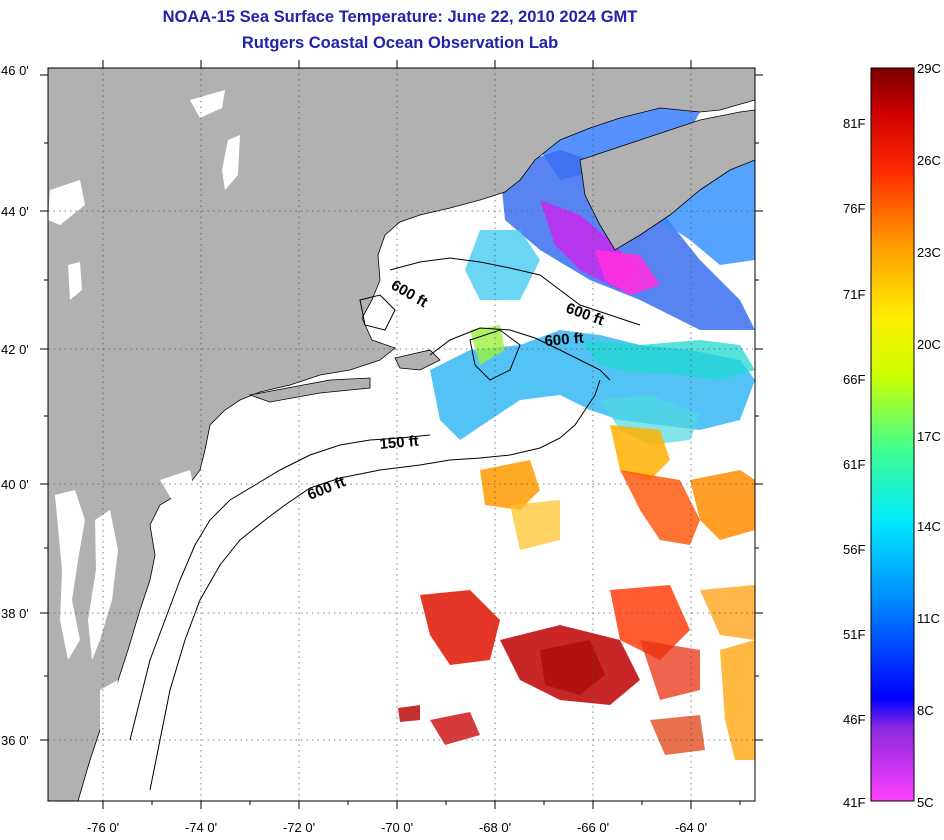  I want to click on contour-stellwagen, so click(377, 312).